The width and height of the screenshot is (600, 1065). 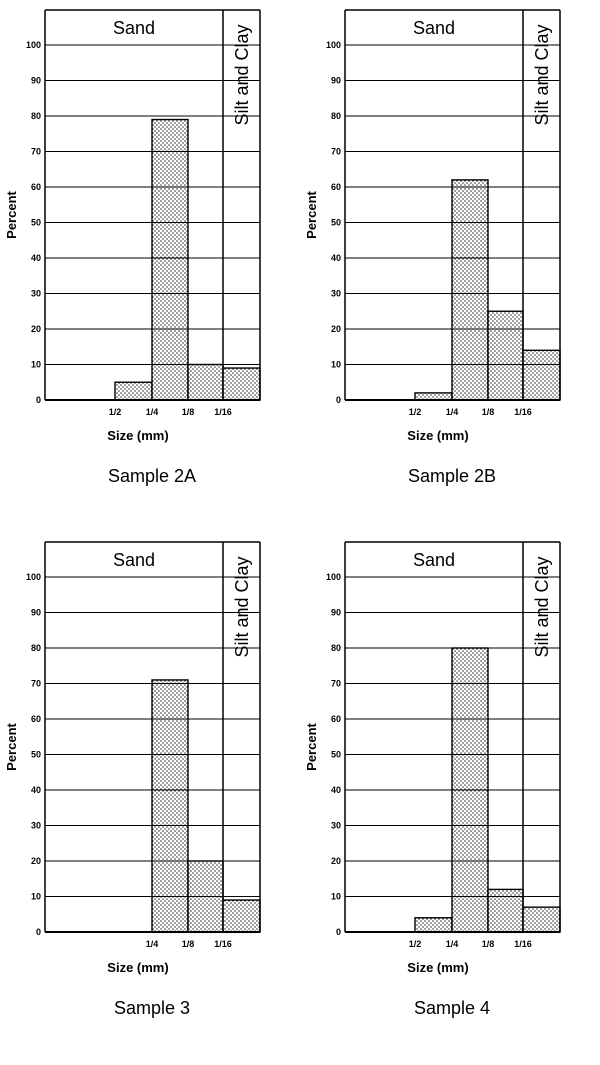 What do you see at coordinates (452, 1008) in the screenshot?
I see `chart-title: Sample 4` at bounding box center [452, 1008].